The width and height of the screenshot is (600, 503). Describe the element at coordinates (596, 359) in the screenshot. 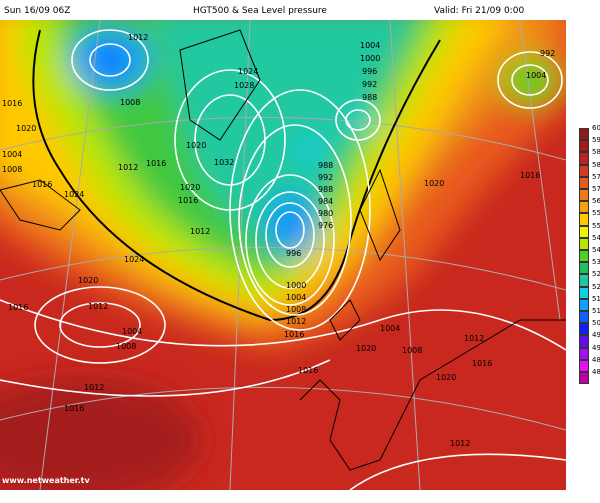

I see `colorbar-label: 486` at that location.